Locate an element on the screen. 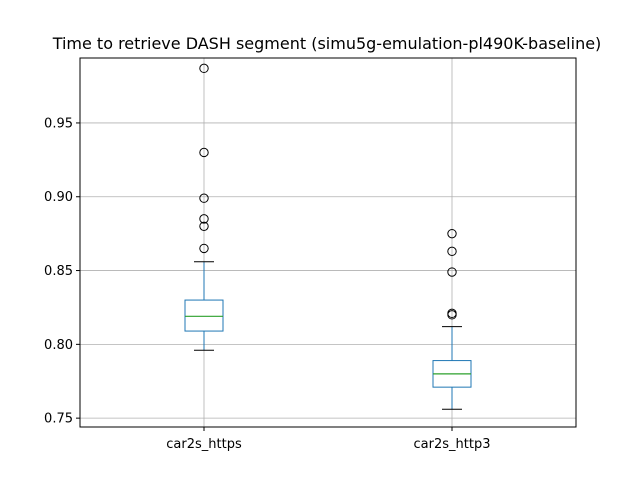 This screenshot has width=640, height=480. y-tick-label: 0.85 is located at coordinates (58, 271).